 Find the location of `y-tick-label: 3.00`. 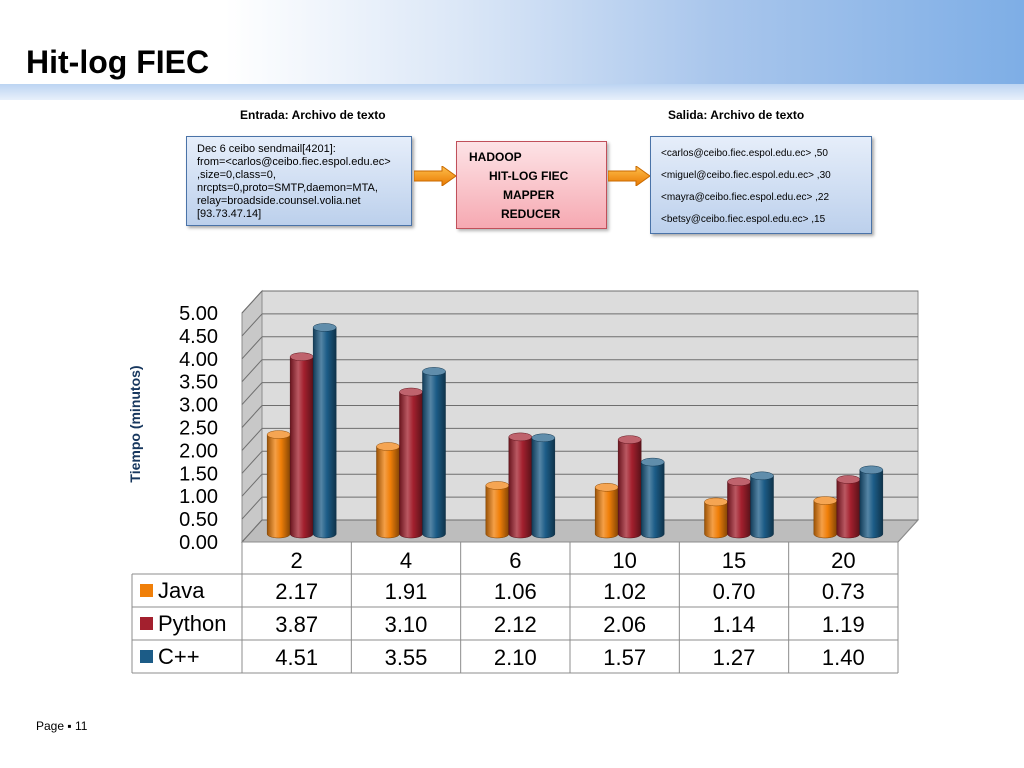

y-tick-label: 3.00 is located at coordinates (198, 406).